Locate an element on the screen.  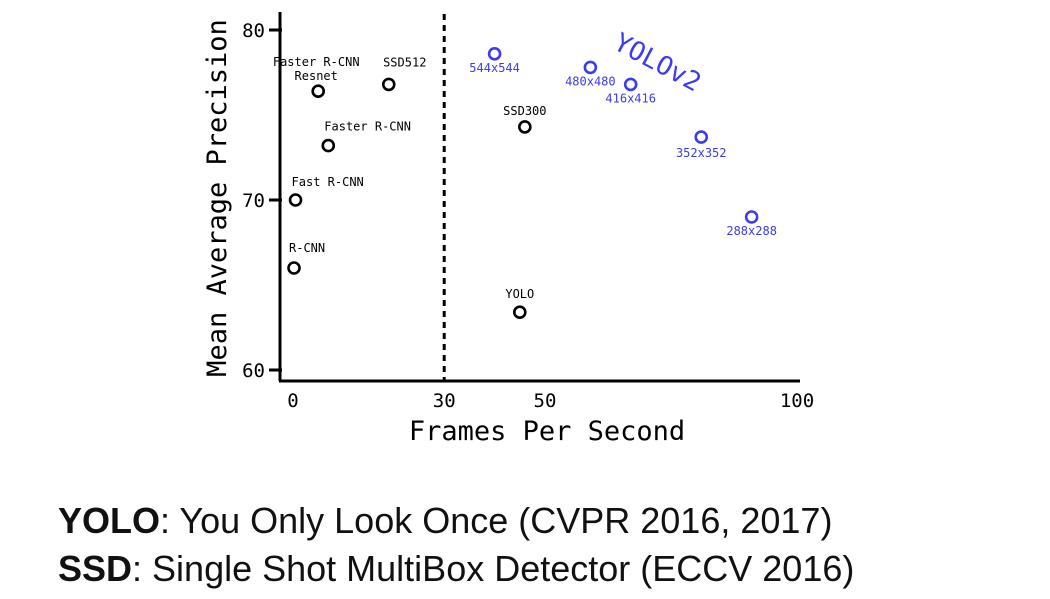
point-288x288 is located at coordinates (751, 217).